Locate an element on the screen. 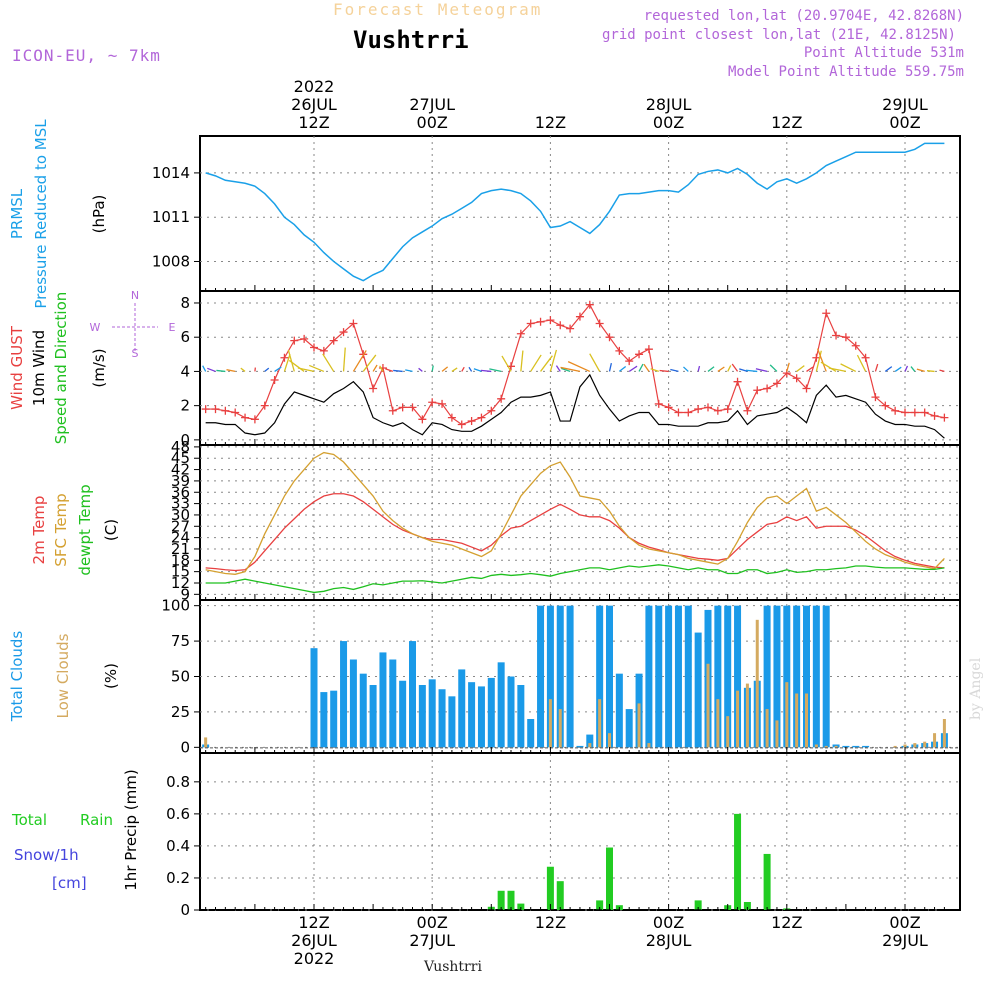 This screenshot has height=1000, width=1000. label-hpa: (hPa) is located at coordinates (99, 214).